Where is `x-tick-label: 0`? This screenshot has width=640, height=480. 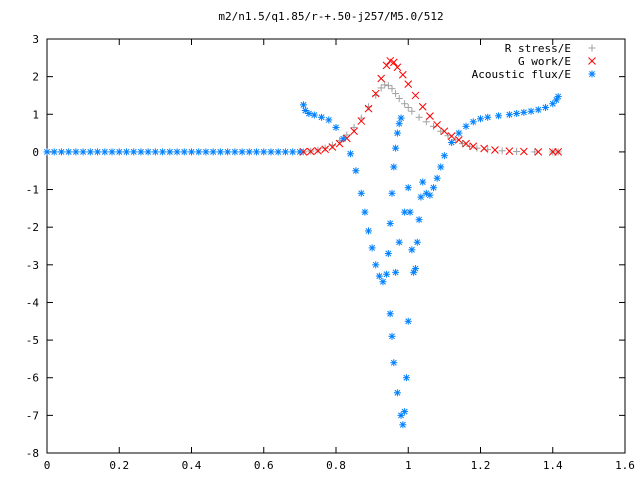
x-tick-label: 0 is located at coordinates (47, 465).